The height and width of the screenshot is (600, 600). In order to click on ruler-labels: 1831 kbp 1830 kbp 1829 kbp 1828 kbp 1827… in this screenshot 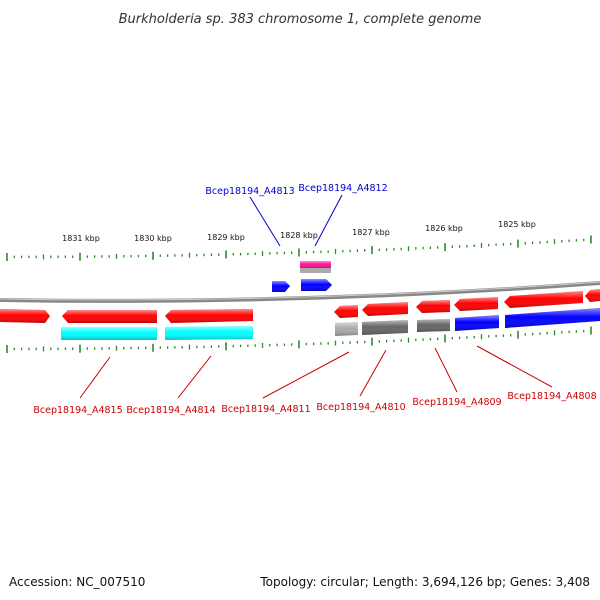, I will do `click(299, 231)`.